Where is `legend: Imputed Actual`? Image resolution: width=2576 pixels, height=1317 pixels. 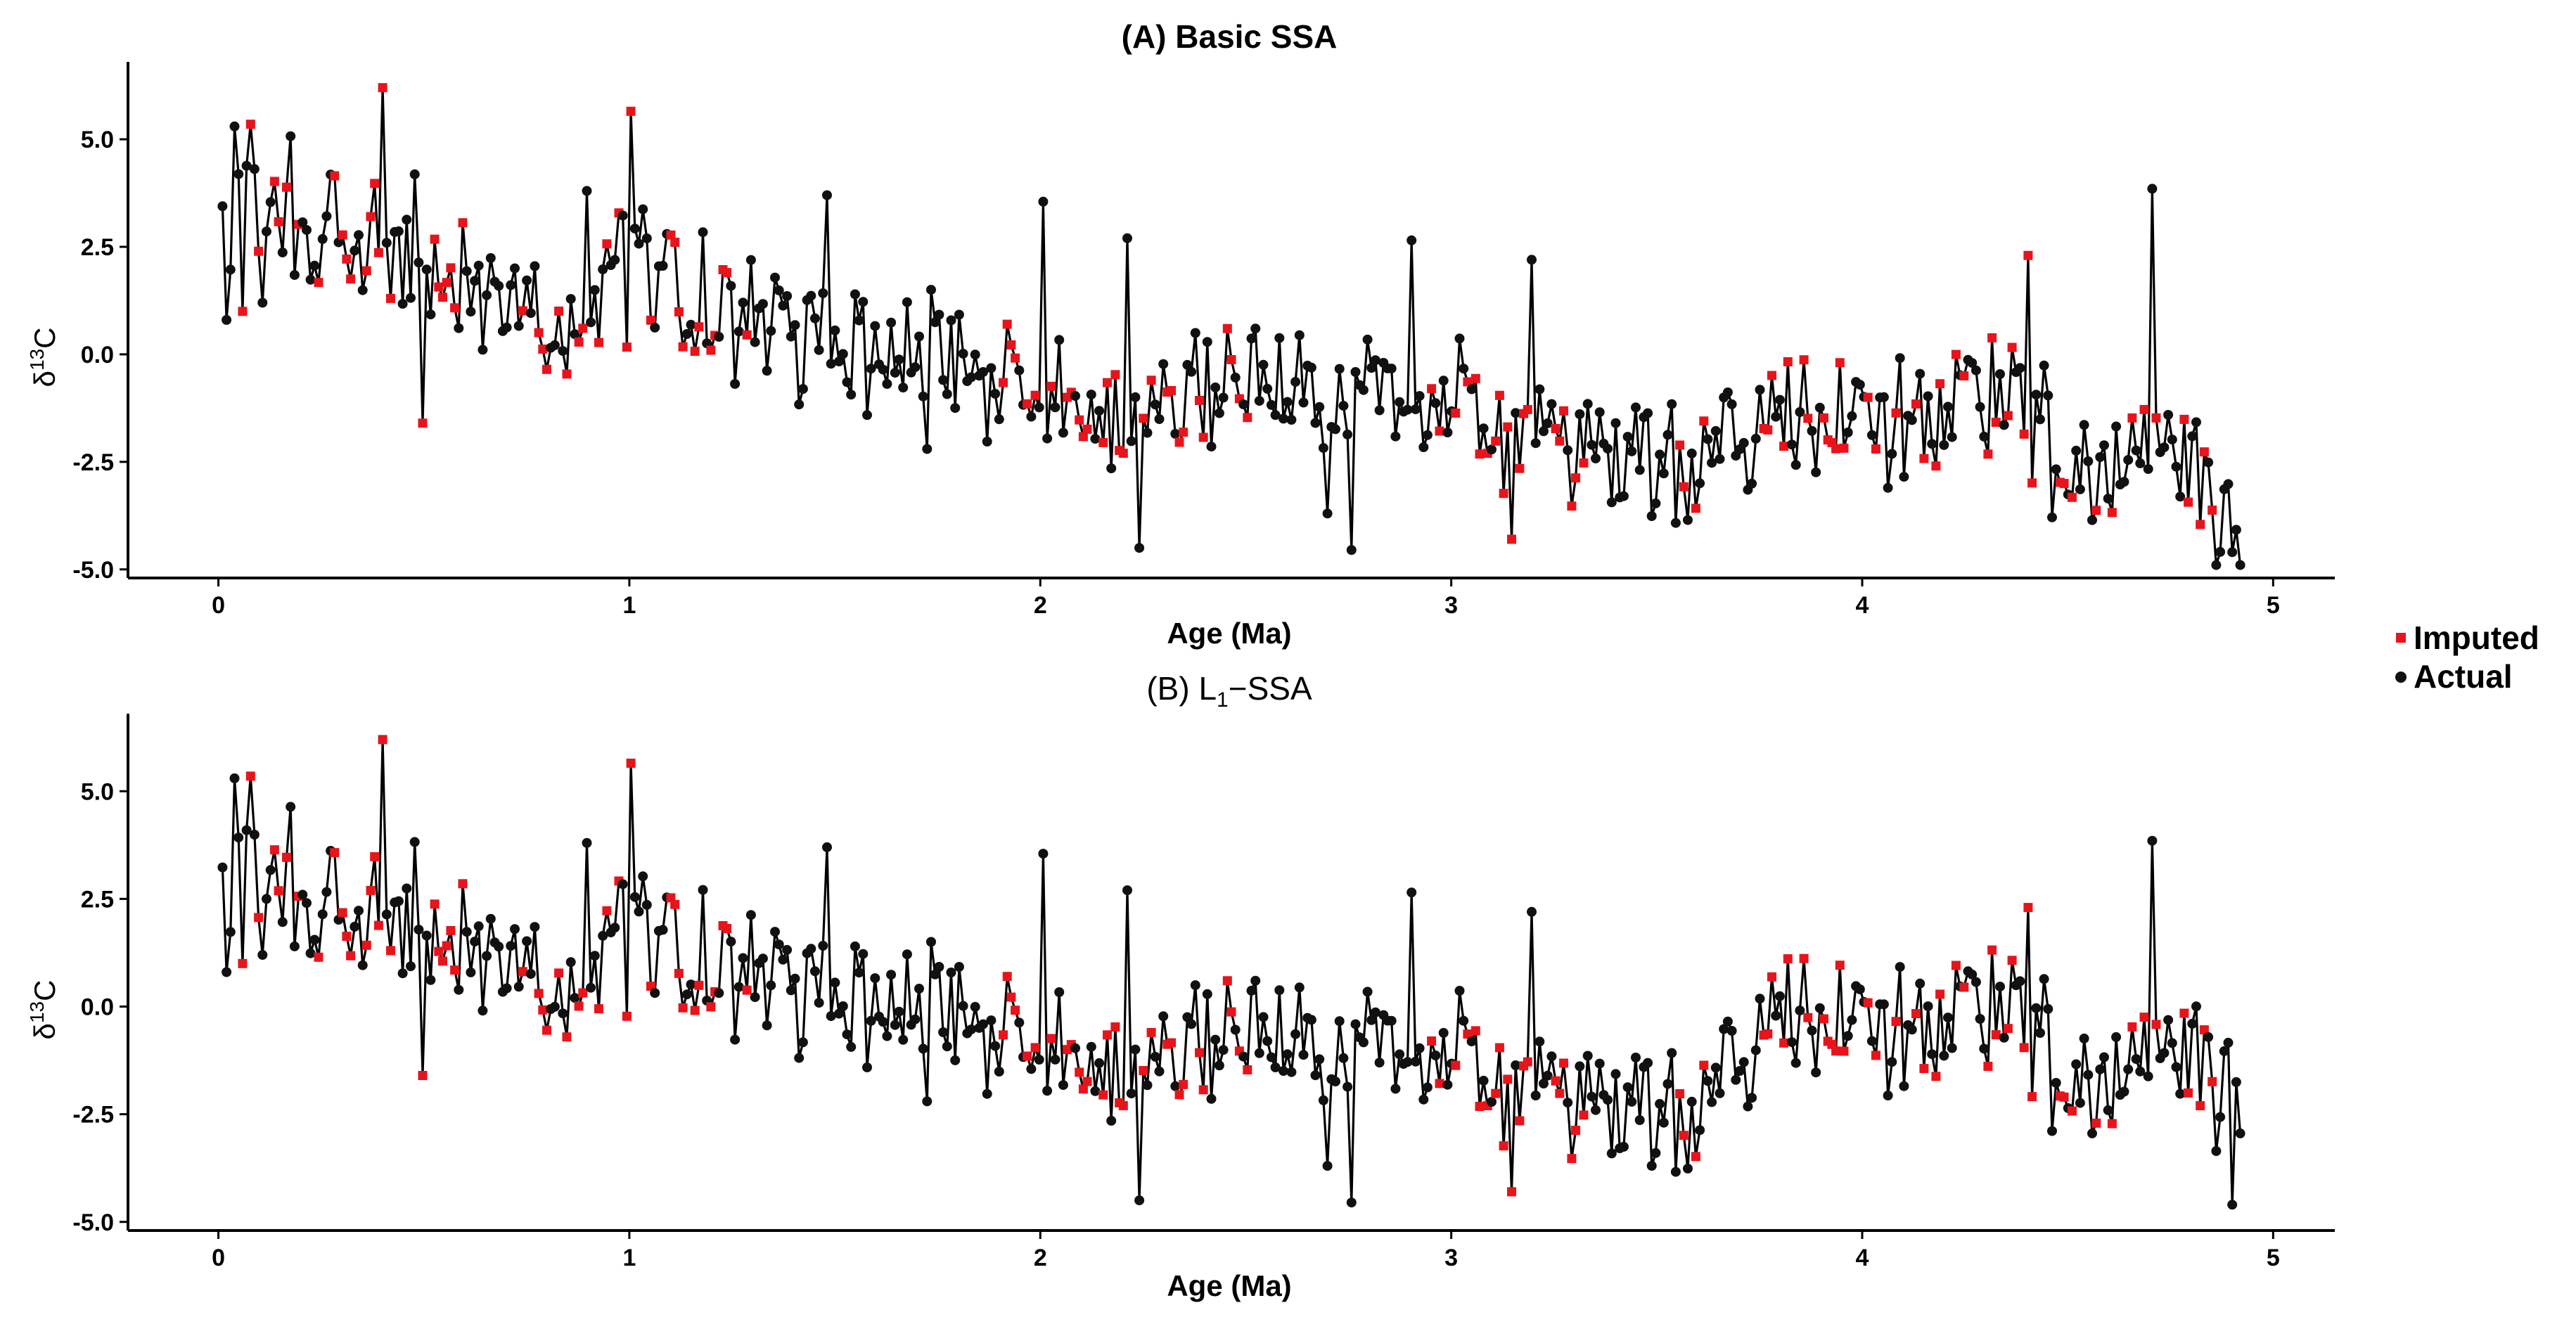 legend: Imputed Actual is located at coordinates (2467, 657).